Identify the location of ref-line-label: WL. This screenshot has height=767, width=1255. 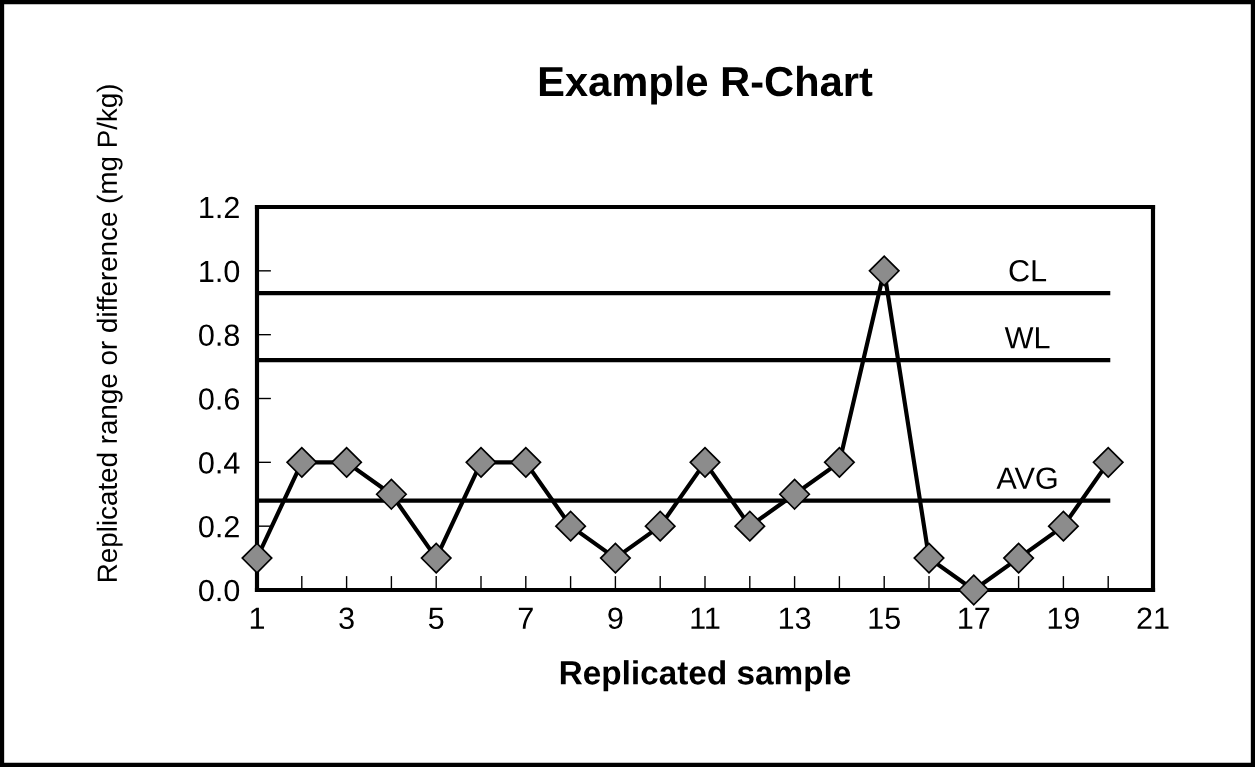
(1027, 338).